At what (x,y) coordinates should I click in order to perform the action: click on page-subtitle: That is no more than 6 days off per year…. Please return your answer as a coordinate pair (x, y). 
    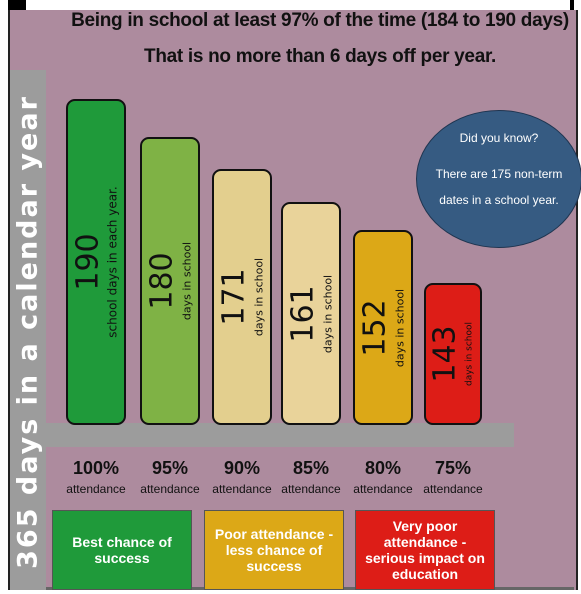
    Looking at the image, I should click on (320, 56).